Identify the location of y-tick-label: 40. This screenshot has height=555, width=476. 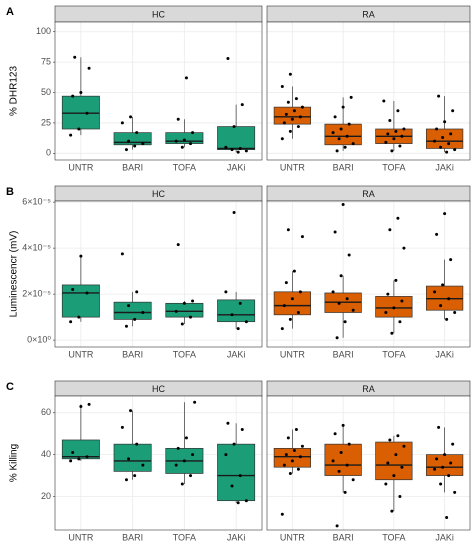
(46, 454).